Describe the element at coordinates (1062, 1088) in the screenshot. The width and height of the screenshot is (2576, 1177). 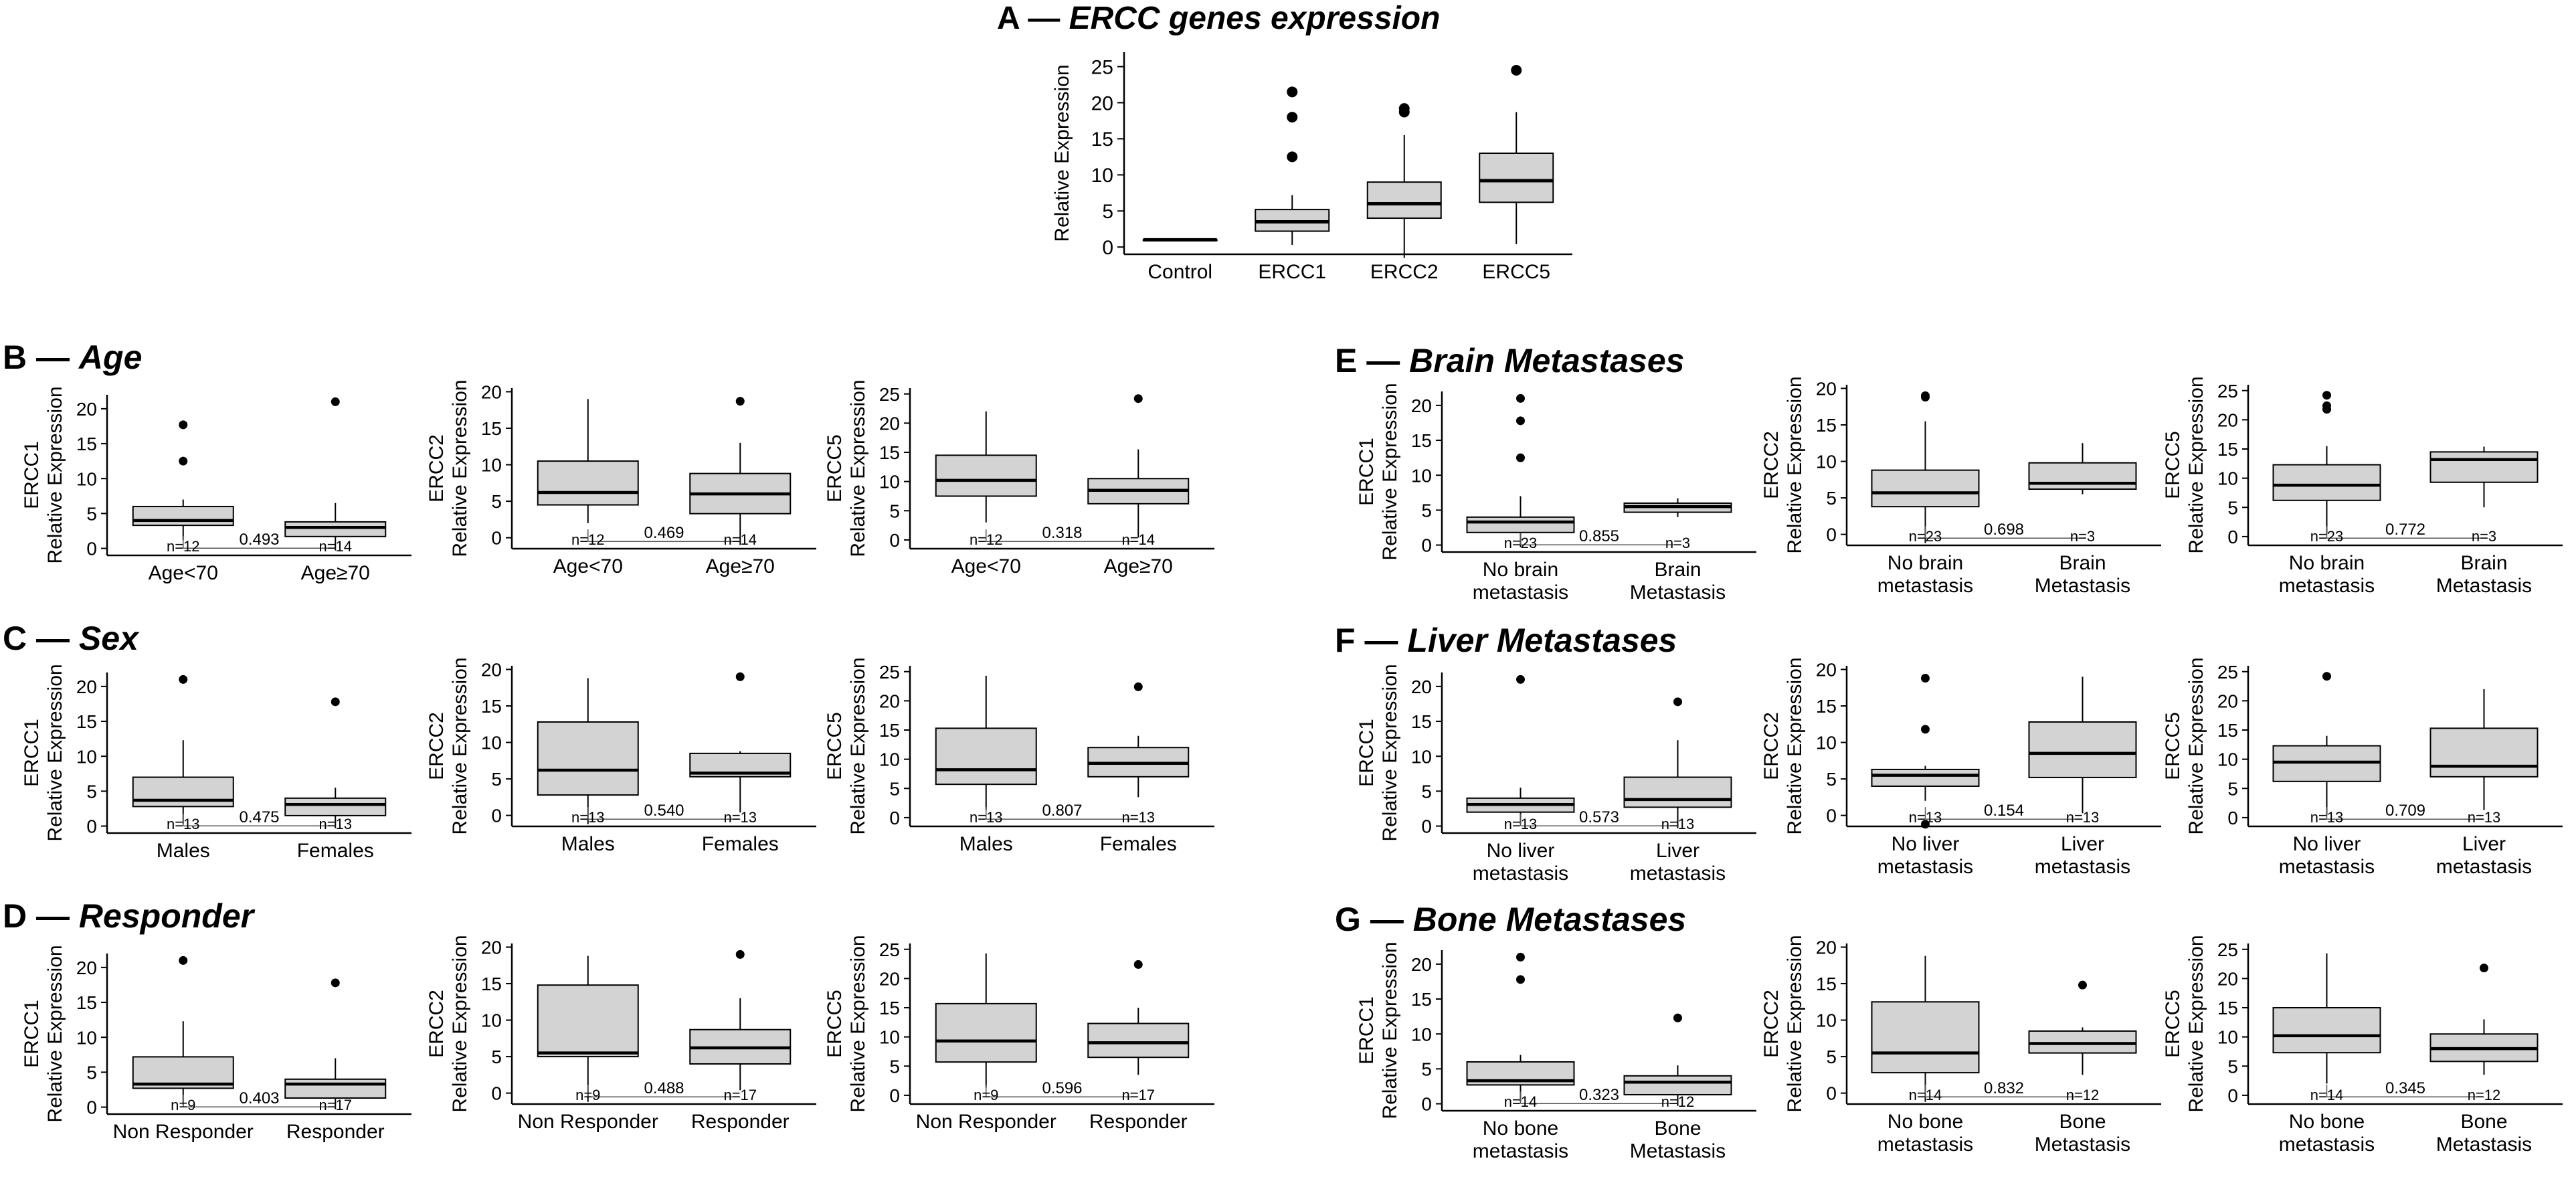
I see `p-value-label: 0.596` at that location.